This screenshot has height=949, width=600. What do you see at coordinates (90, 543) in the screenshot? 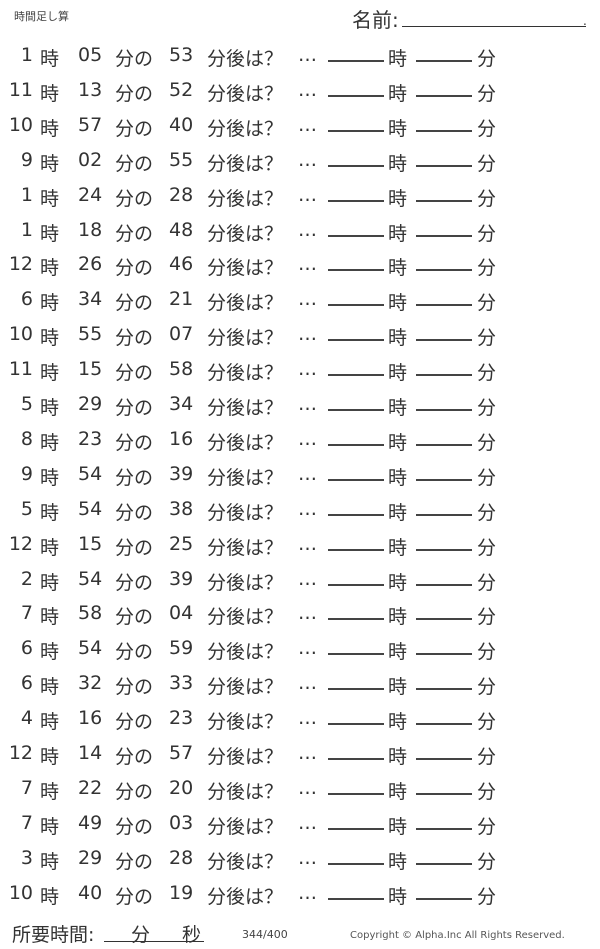
I see `start-minute: 15` at bounding box center [90, 543].